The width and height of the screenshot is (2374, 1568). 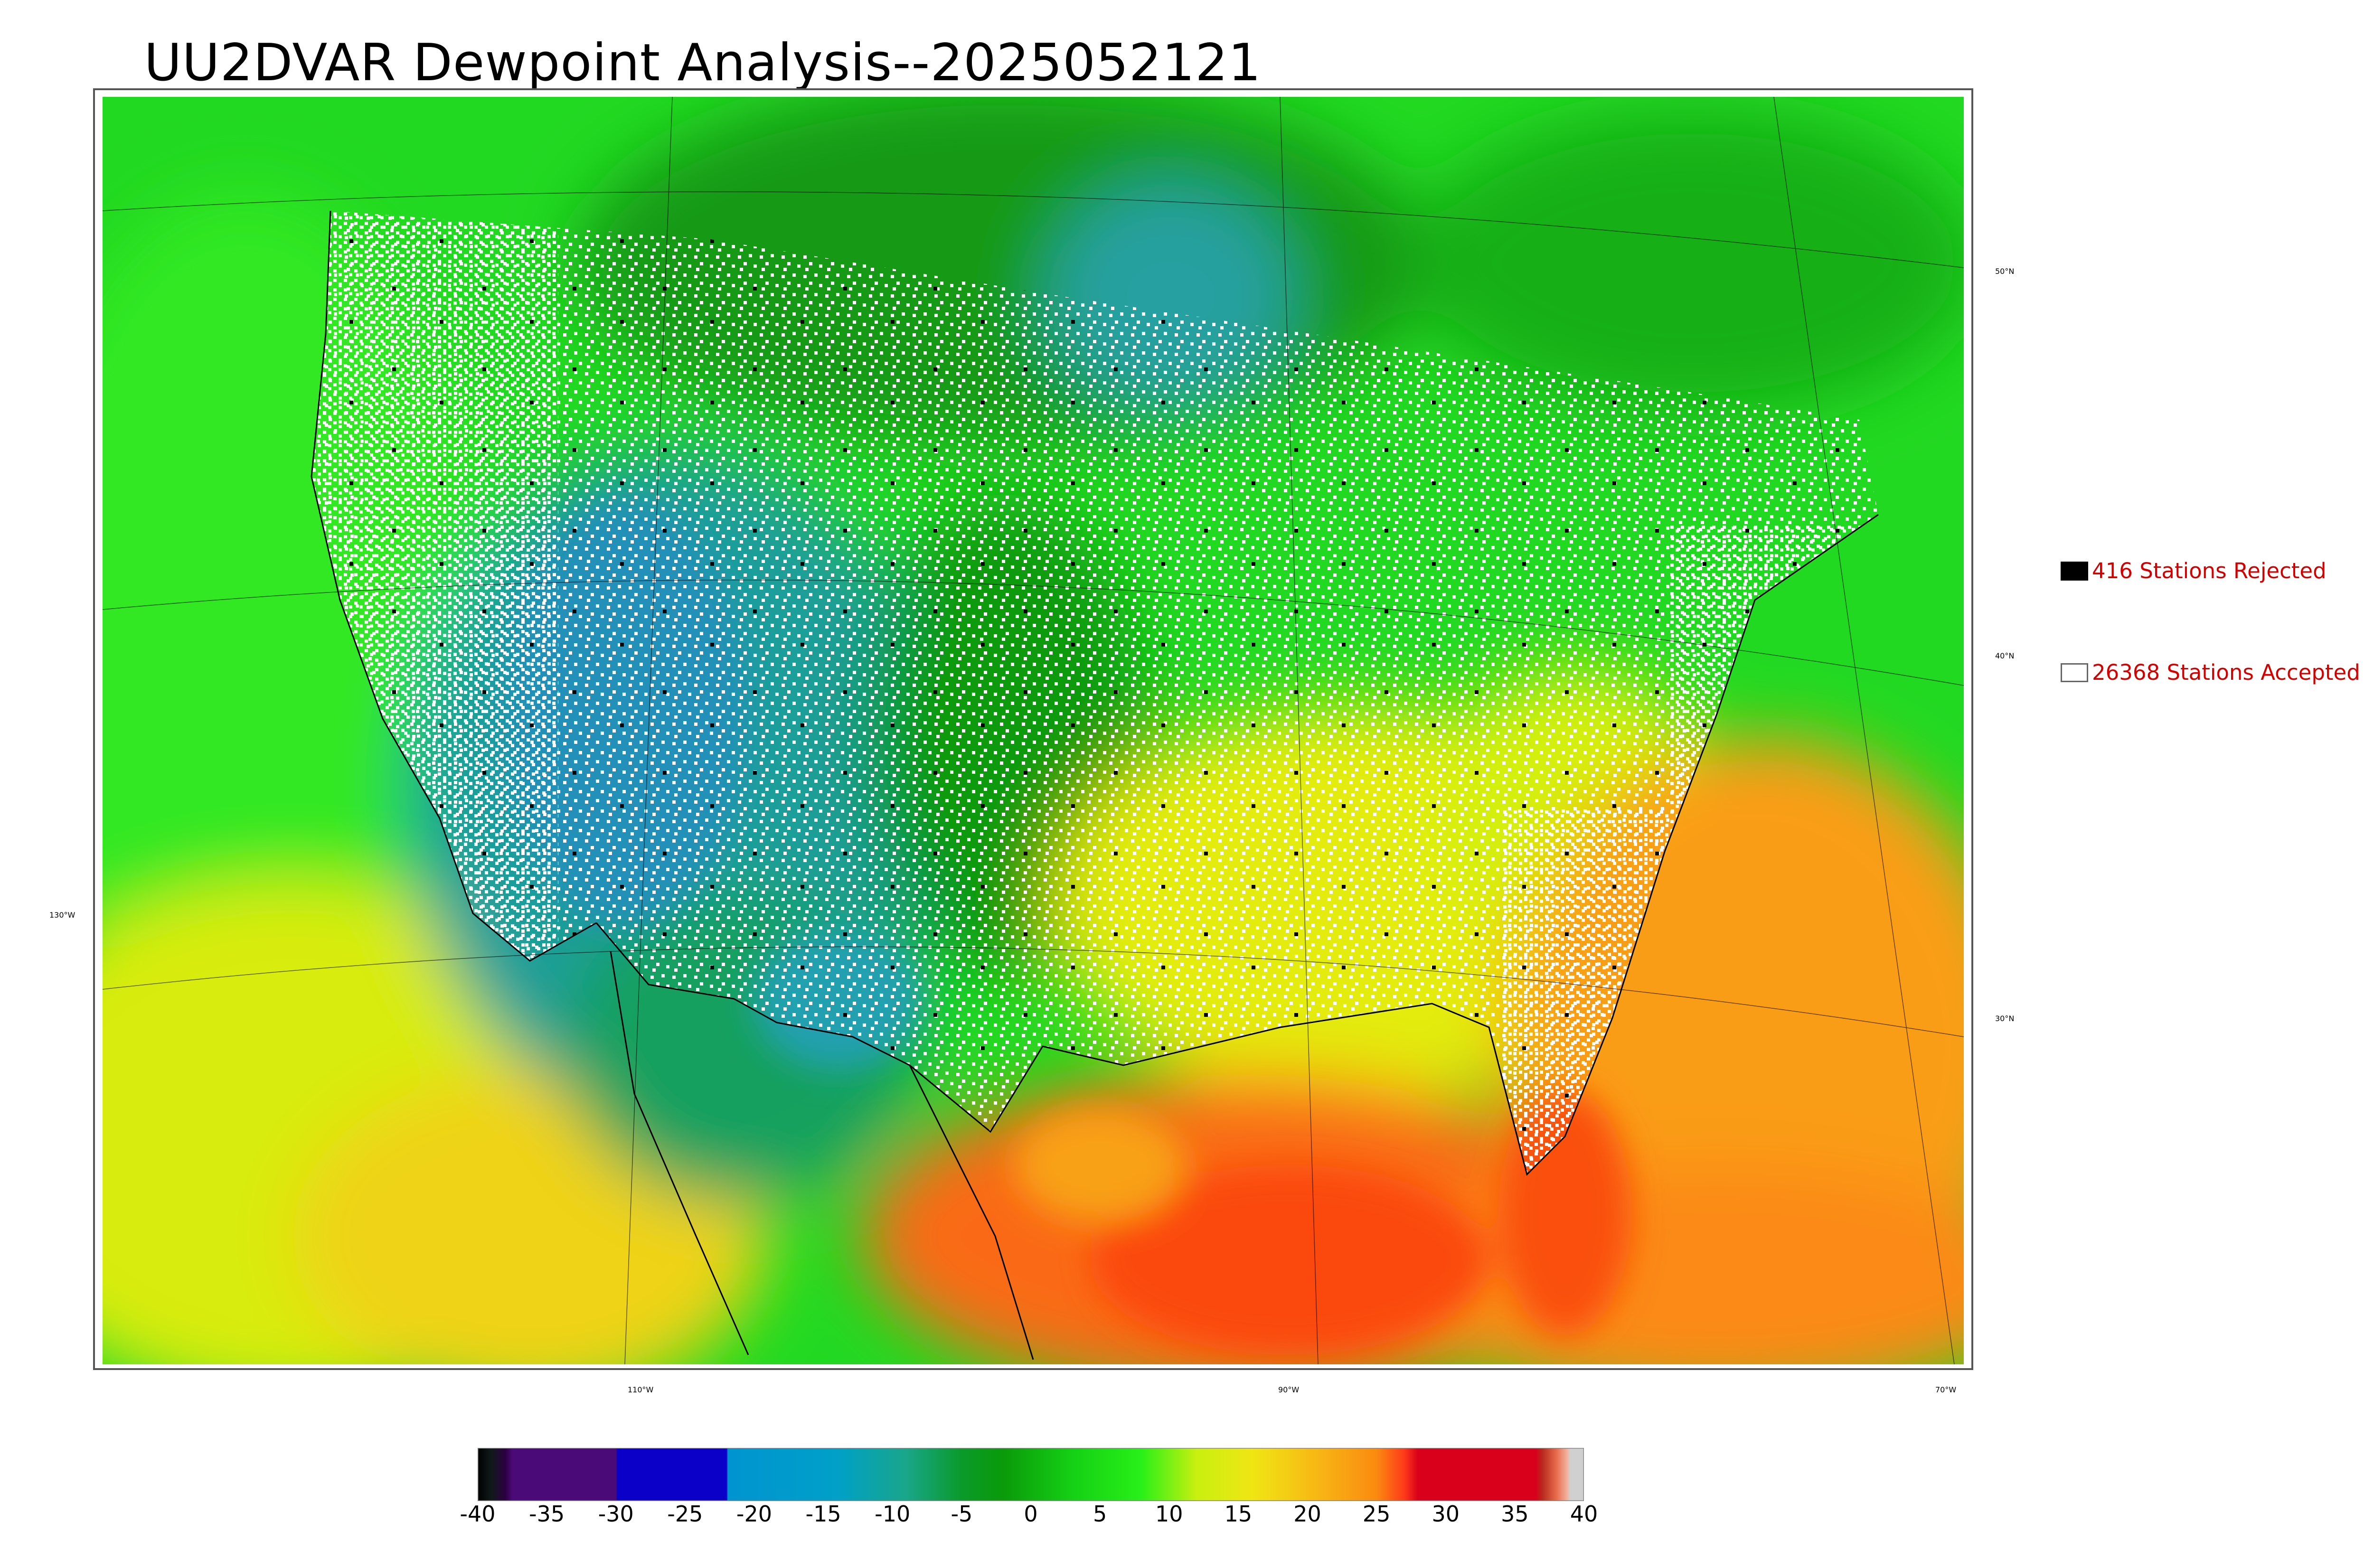 I want to click on lon-label-70w: 70°W, so click(x=1946, y=1390).